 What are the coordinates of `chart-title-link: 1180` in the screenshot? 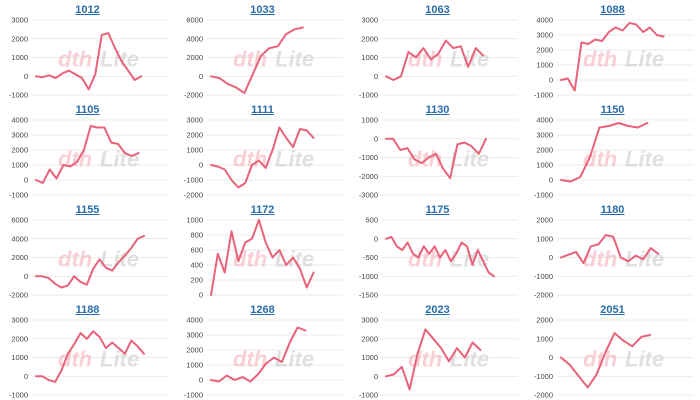 It's located at (612, 210).